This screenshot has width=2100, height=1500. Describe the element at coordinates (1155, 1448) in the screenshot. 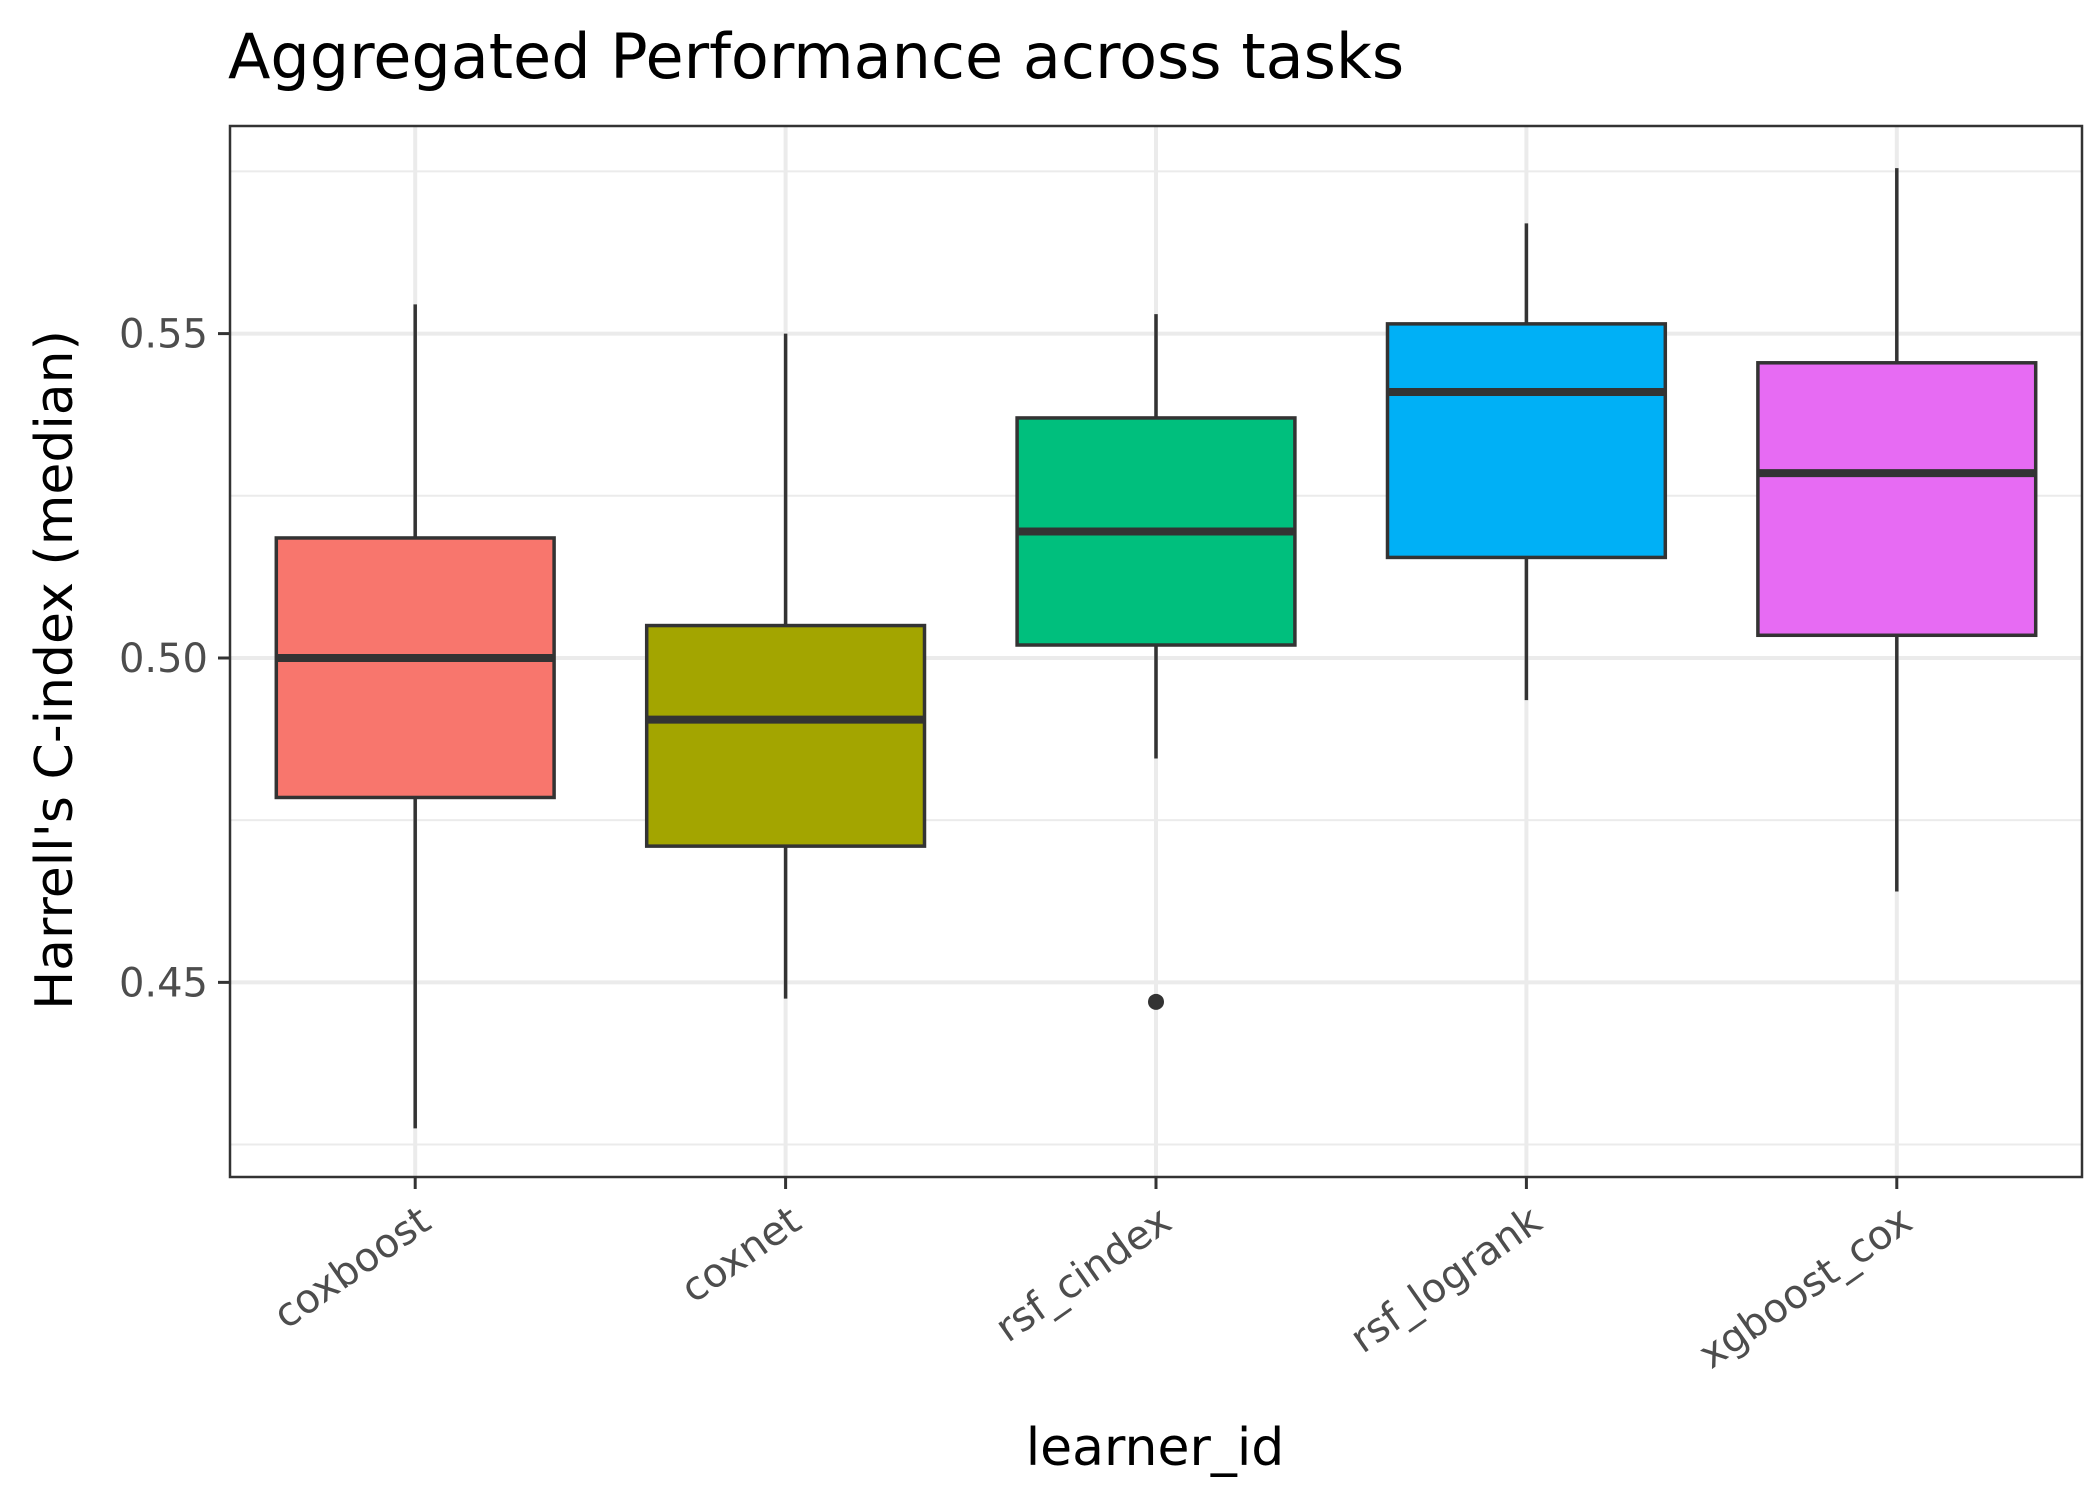

I see `x-axis-title: learner_id` at that location.